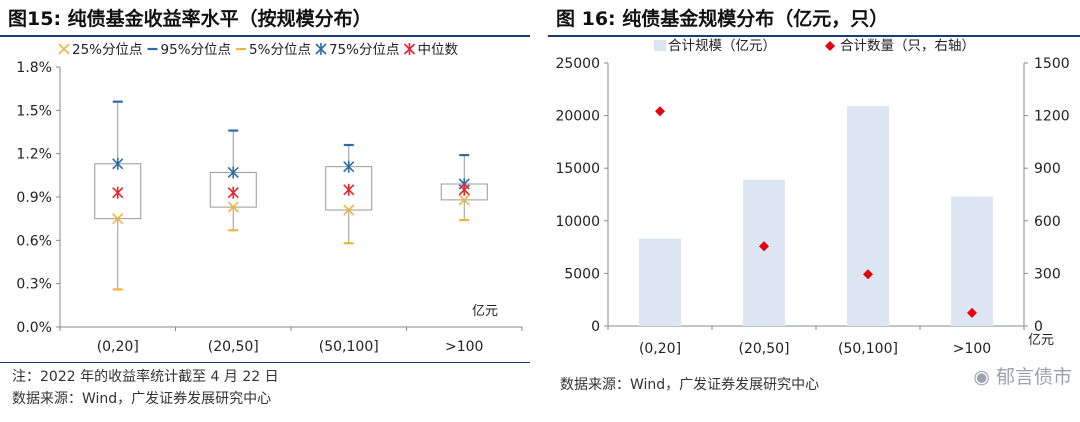 The width and height of the screenshot is (1080, 422). Describe the element at coordinates (722, 46) in the screenshot. I see `legend-label-bar: 合计规模（亿元）` at that location.